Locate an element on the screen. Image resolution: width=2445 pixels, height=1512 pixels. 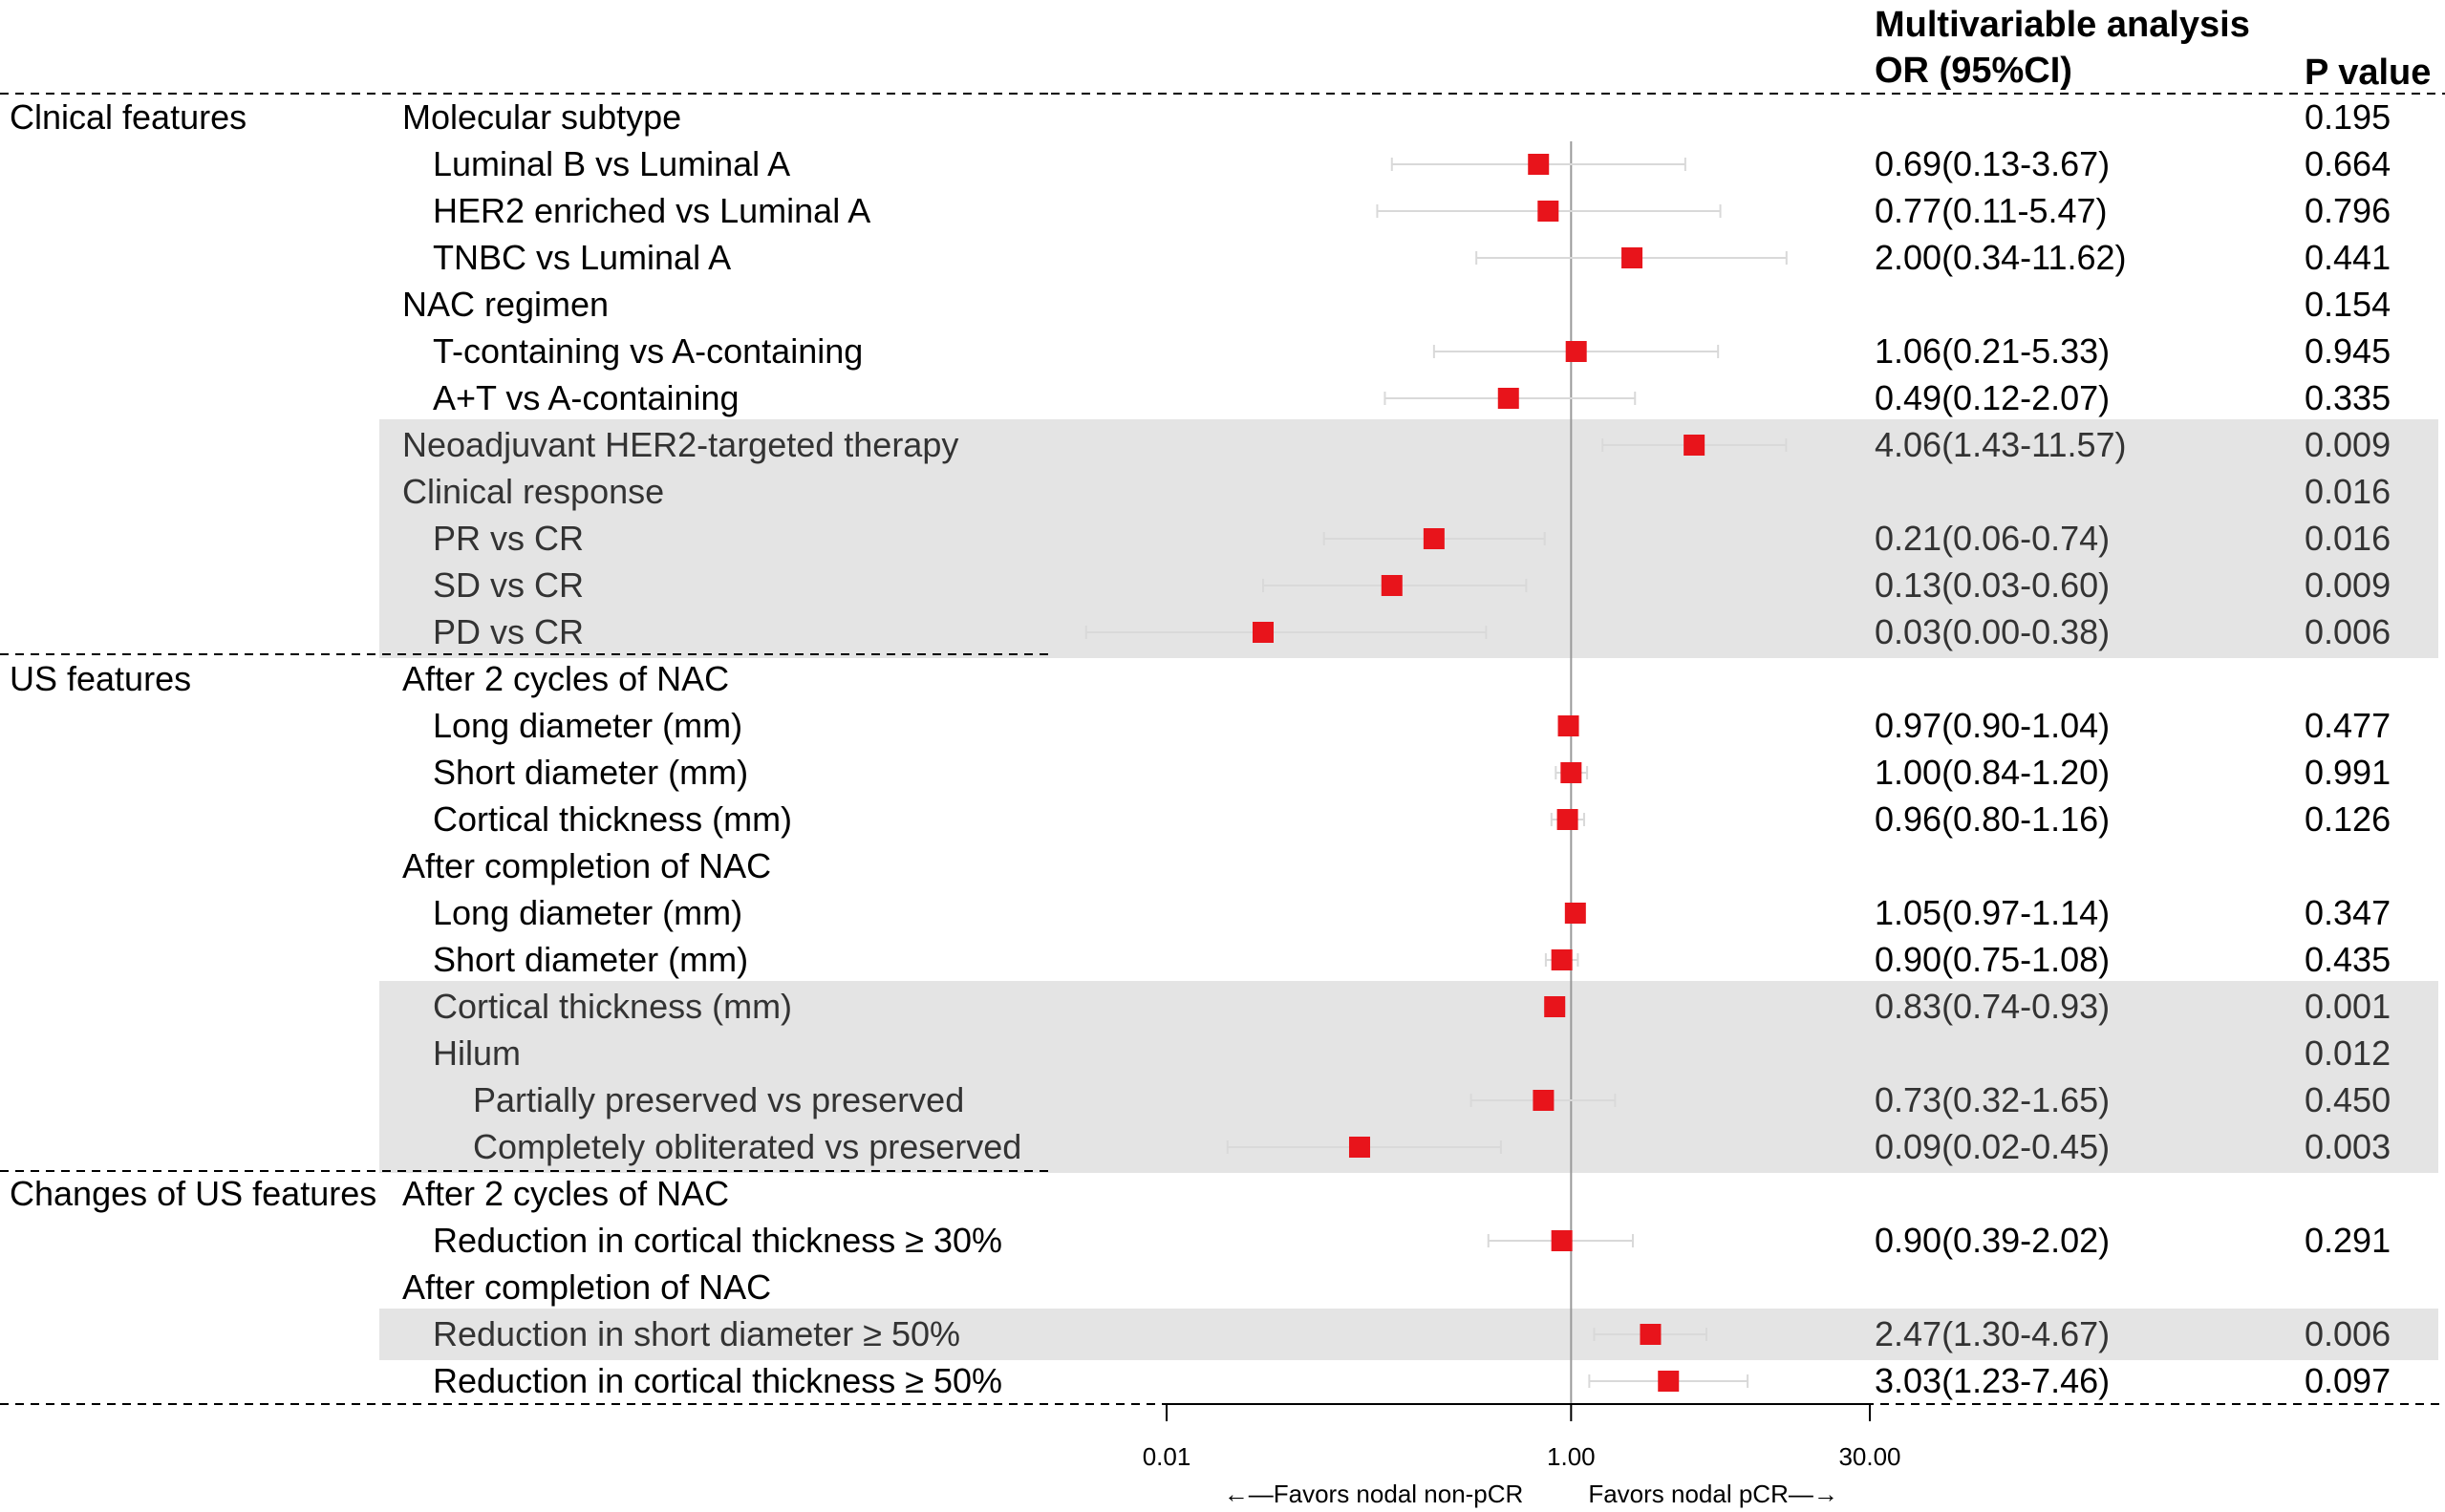
row-label: SD vs CR is located at coordinates (508, 585).